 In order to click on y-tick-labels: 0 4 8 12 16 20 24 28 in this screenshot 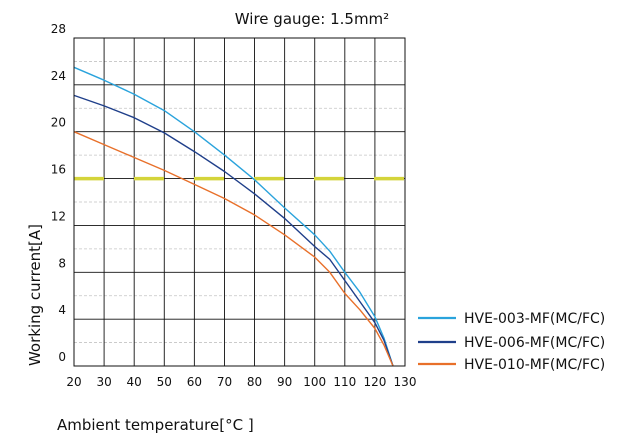, I will do `click(58, 193)`.